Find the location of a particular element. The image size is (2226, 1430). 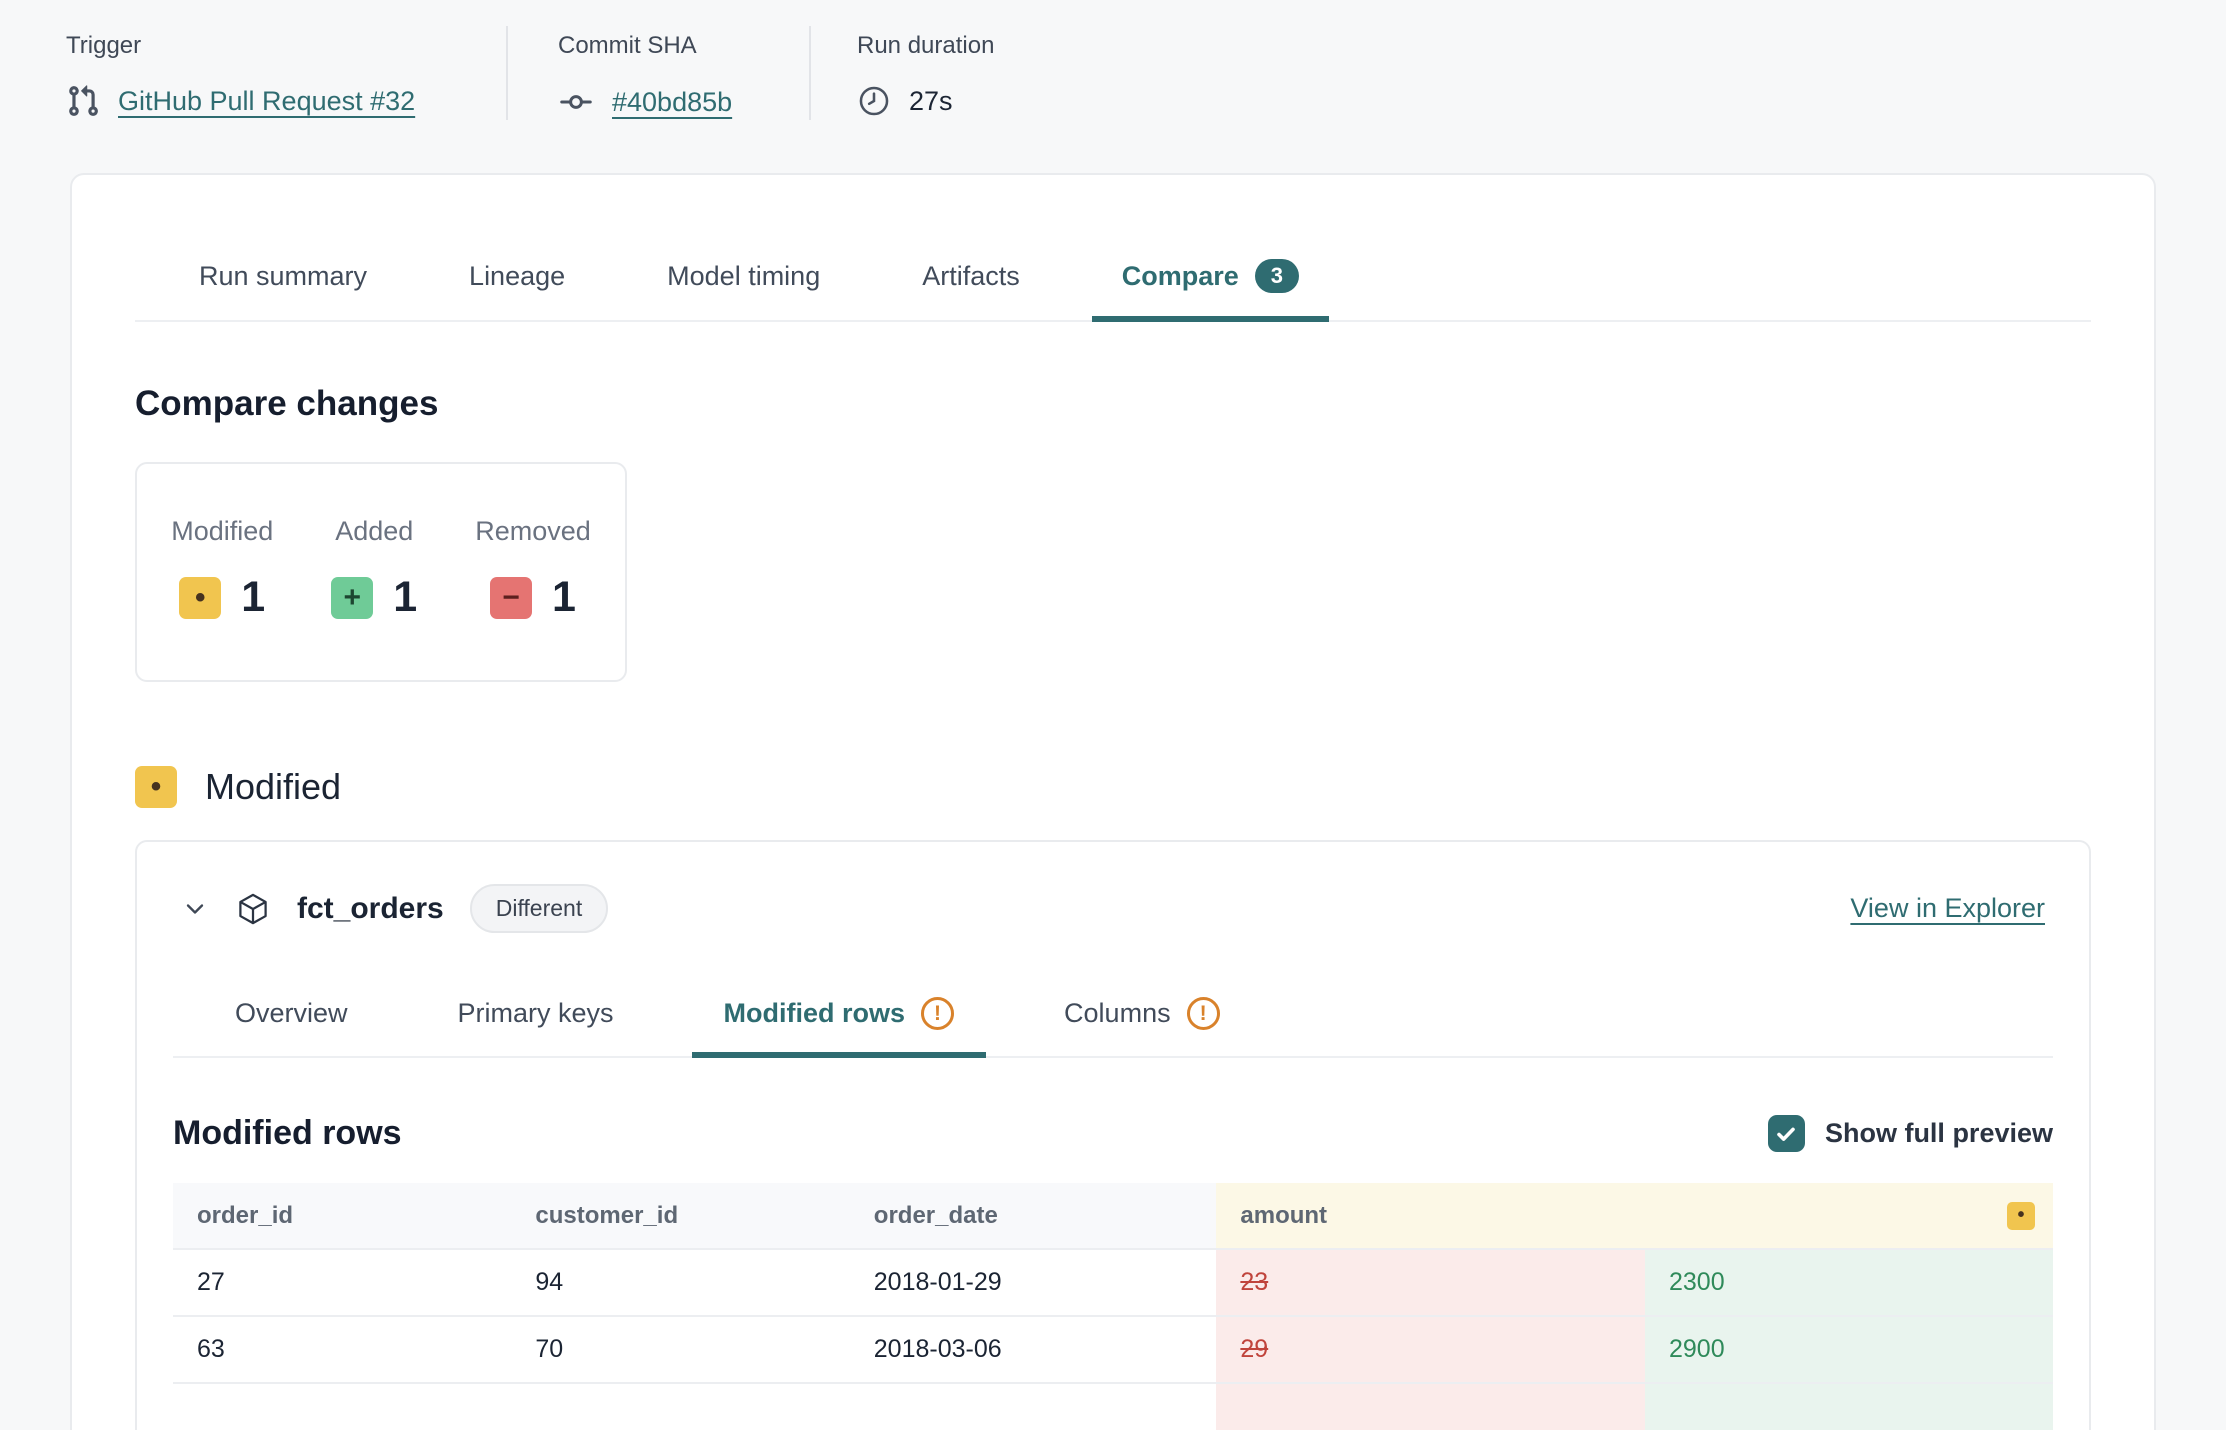

package-icon is located at coordinates (253, 909).